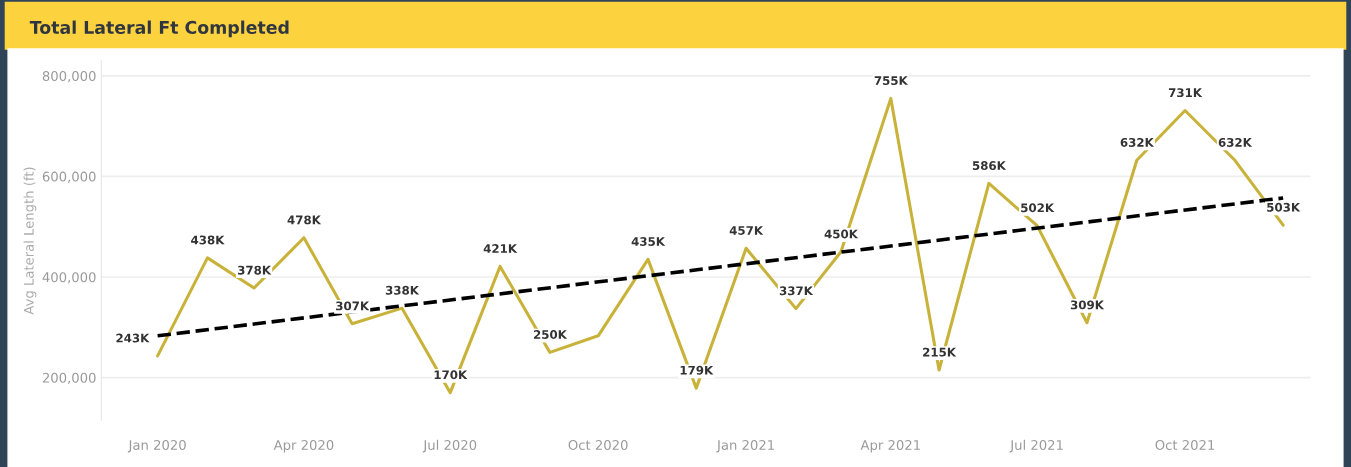 This screenshot has width=1351, height=467. Describe the element at coordinates (598, 444) in the screenshot. I see `x-tick-label: Oct 2020` at that location.